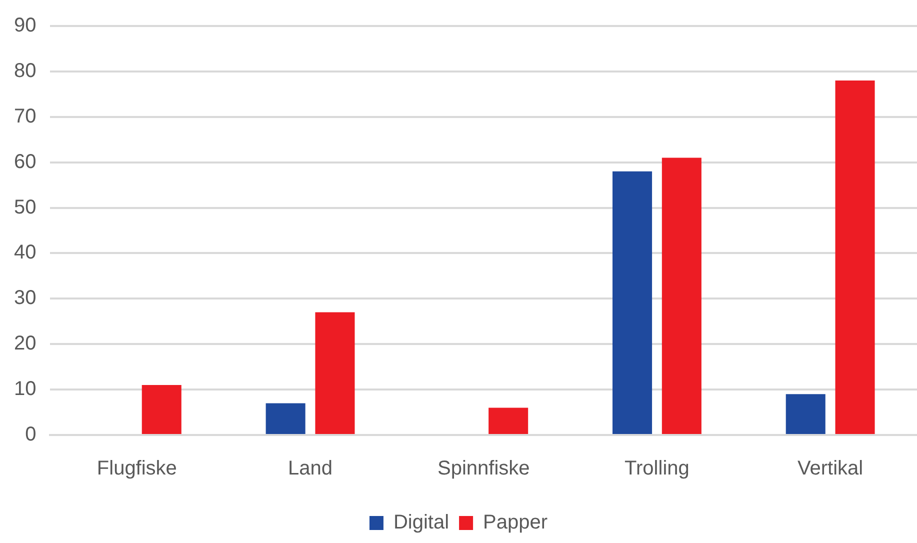 Image resolution: width=917 pixels, height=543 pixels. What do you see at coordinates (136, 469) in the screenshot?
I see `x-tick-label: Flugfiske` at bounding box center [136, 469].